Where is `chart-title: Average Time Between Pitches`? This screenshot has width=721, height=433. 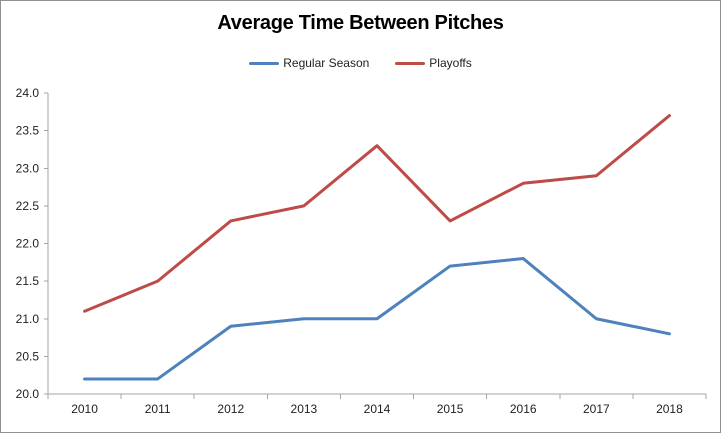 chart-title: Average Time Between Pitches is located at coordinates (360, 23).